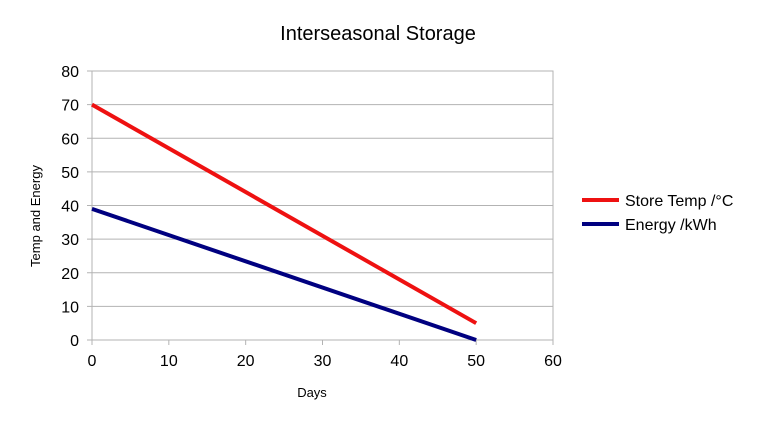 The height and width of the screenshot is (426, 757). What do you see at coordinates (70, 240) in the screenshot?
I see `y-tick-label: 30` at bounding box center [70, 240].